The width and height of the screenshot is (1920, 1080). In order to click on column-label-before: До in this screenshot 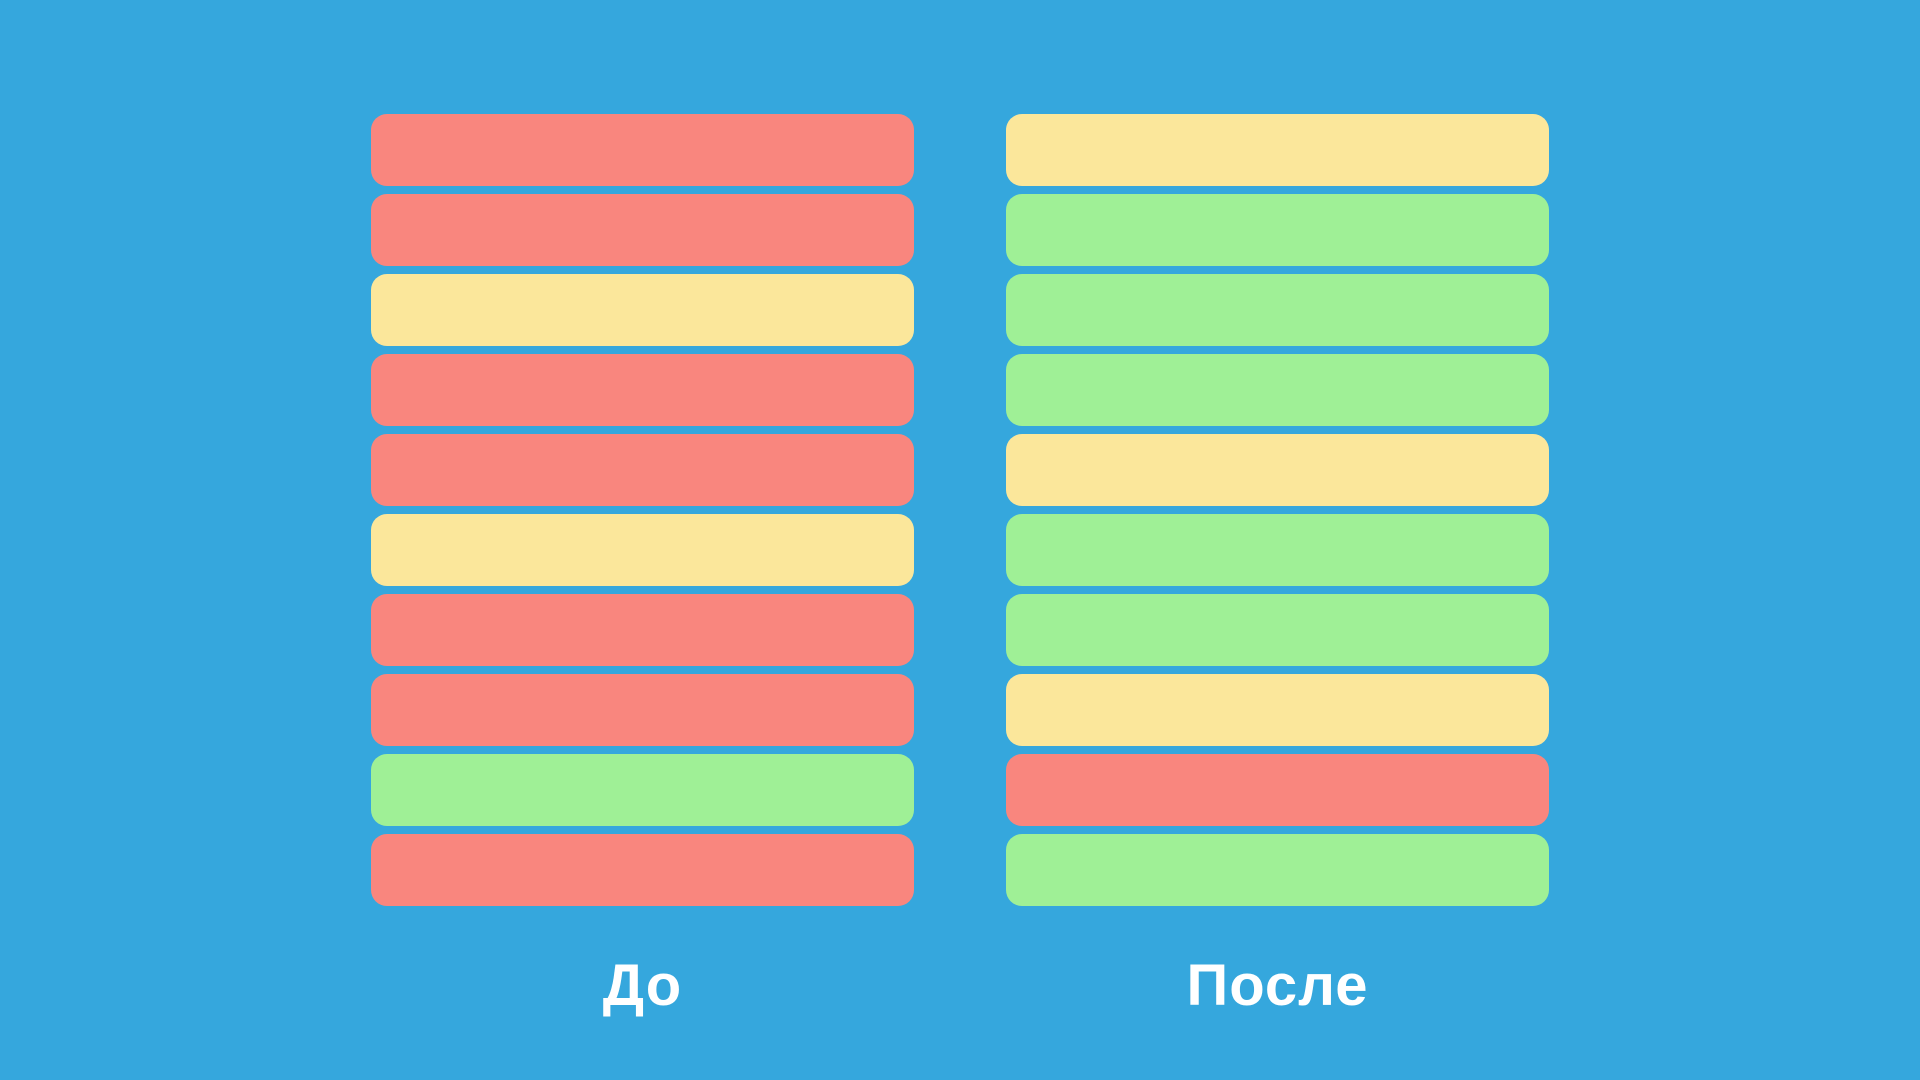, I will do `click(642, 985)`.